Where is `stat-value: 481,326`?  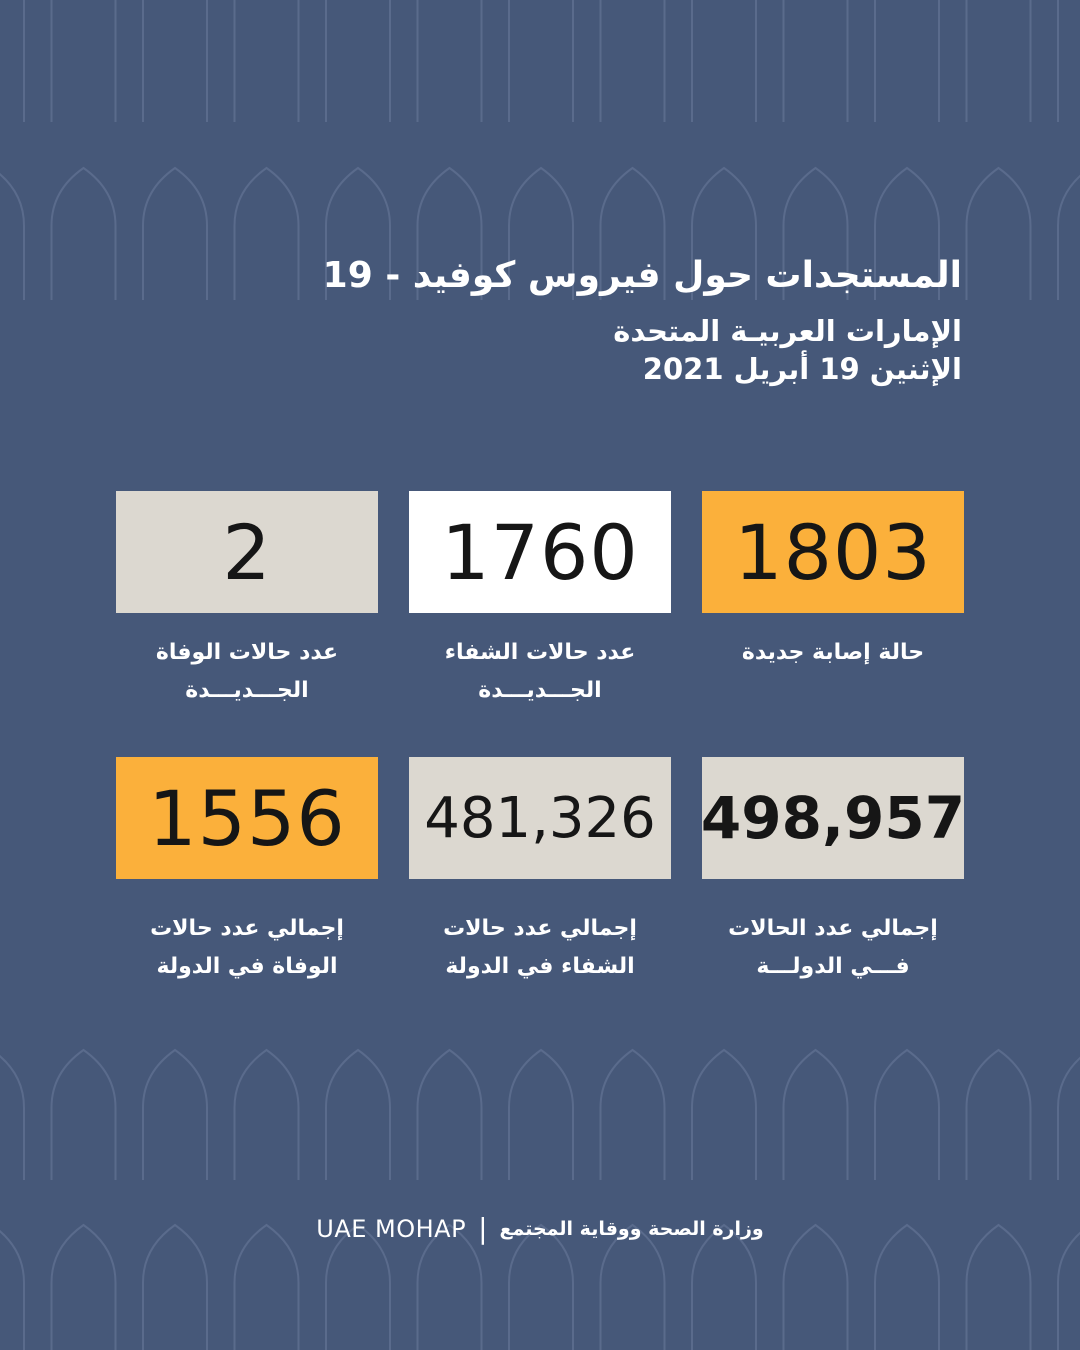
stat-value: 481,326 is located at coordinates (540, 818).